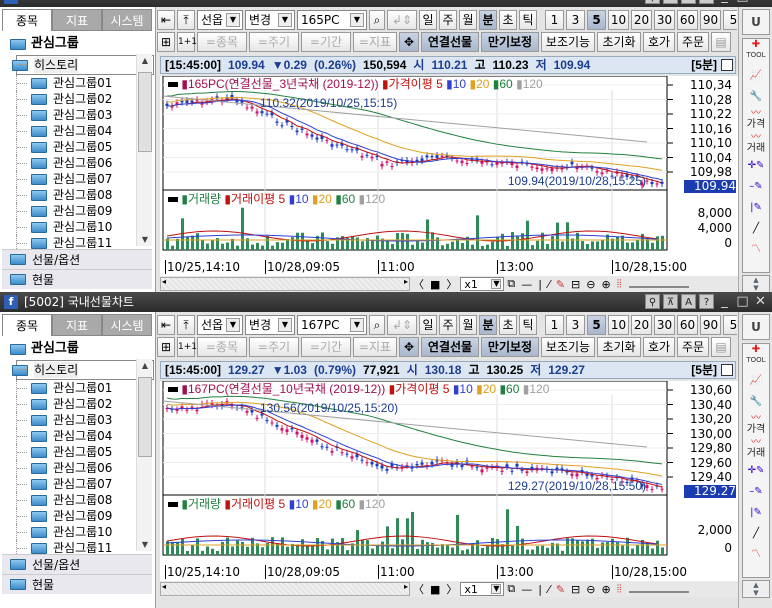 The width and height of the screenshot is (772, 608). What do you see at coordinates (482, 284) in the screenshot?
I see `zoom-select: x1 ▼` at bounding box center [482, 284].